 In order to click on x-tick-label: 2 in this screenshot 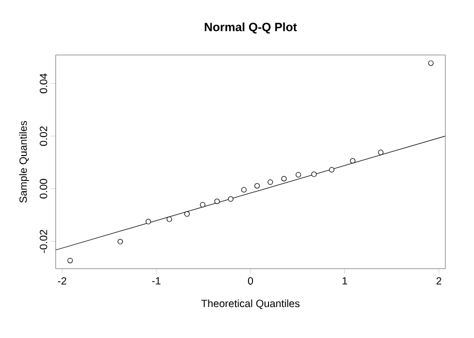, I will do `click(439, 281)`.